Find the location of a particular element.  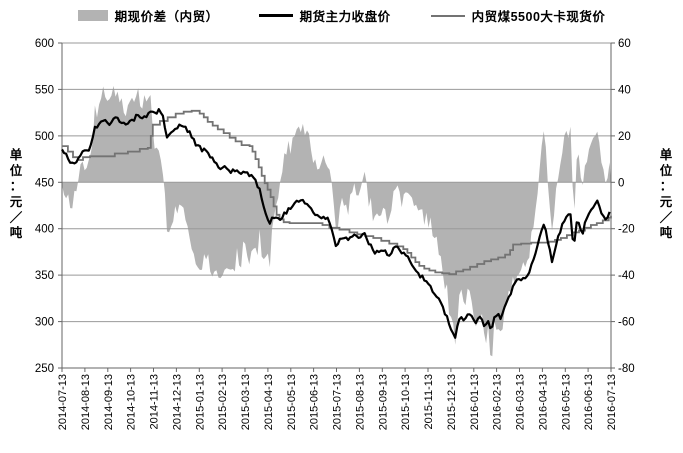

black-line-swatch-icon is located at coordinates (275, 15).